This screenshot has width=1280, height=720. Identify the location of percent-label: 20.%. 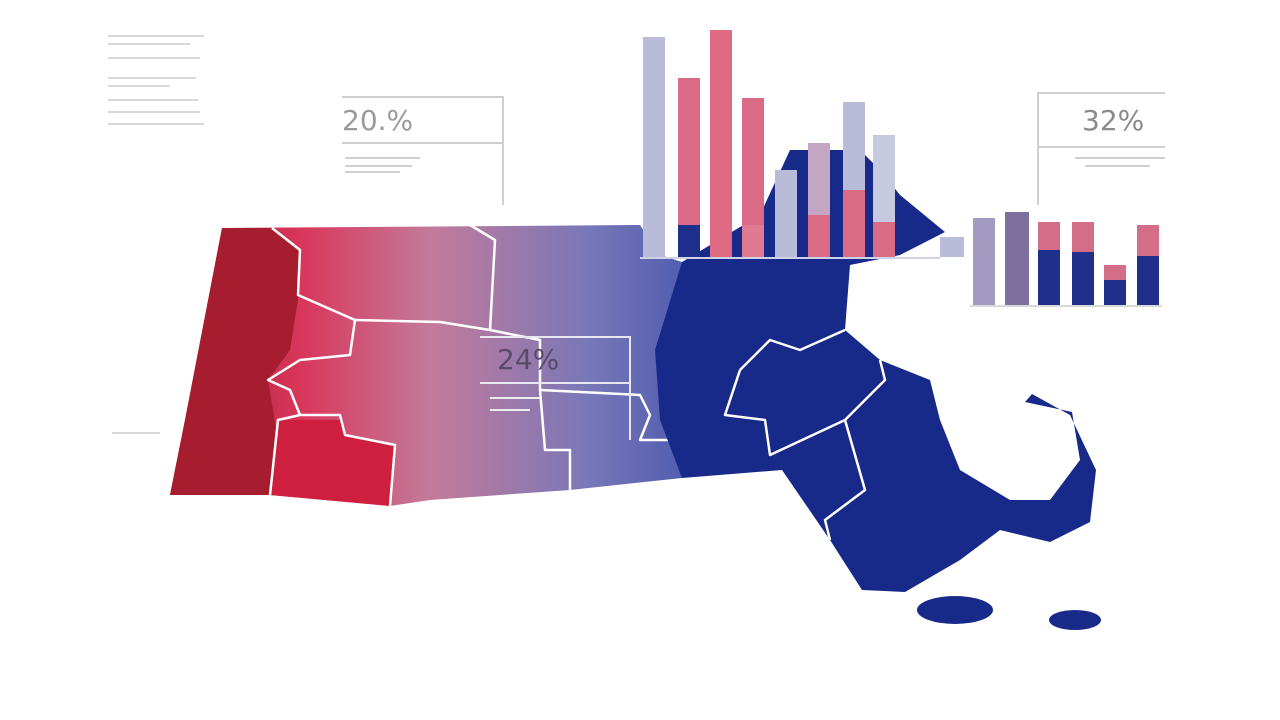
(377, 120).